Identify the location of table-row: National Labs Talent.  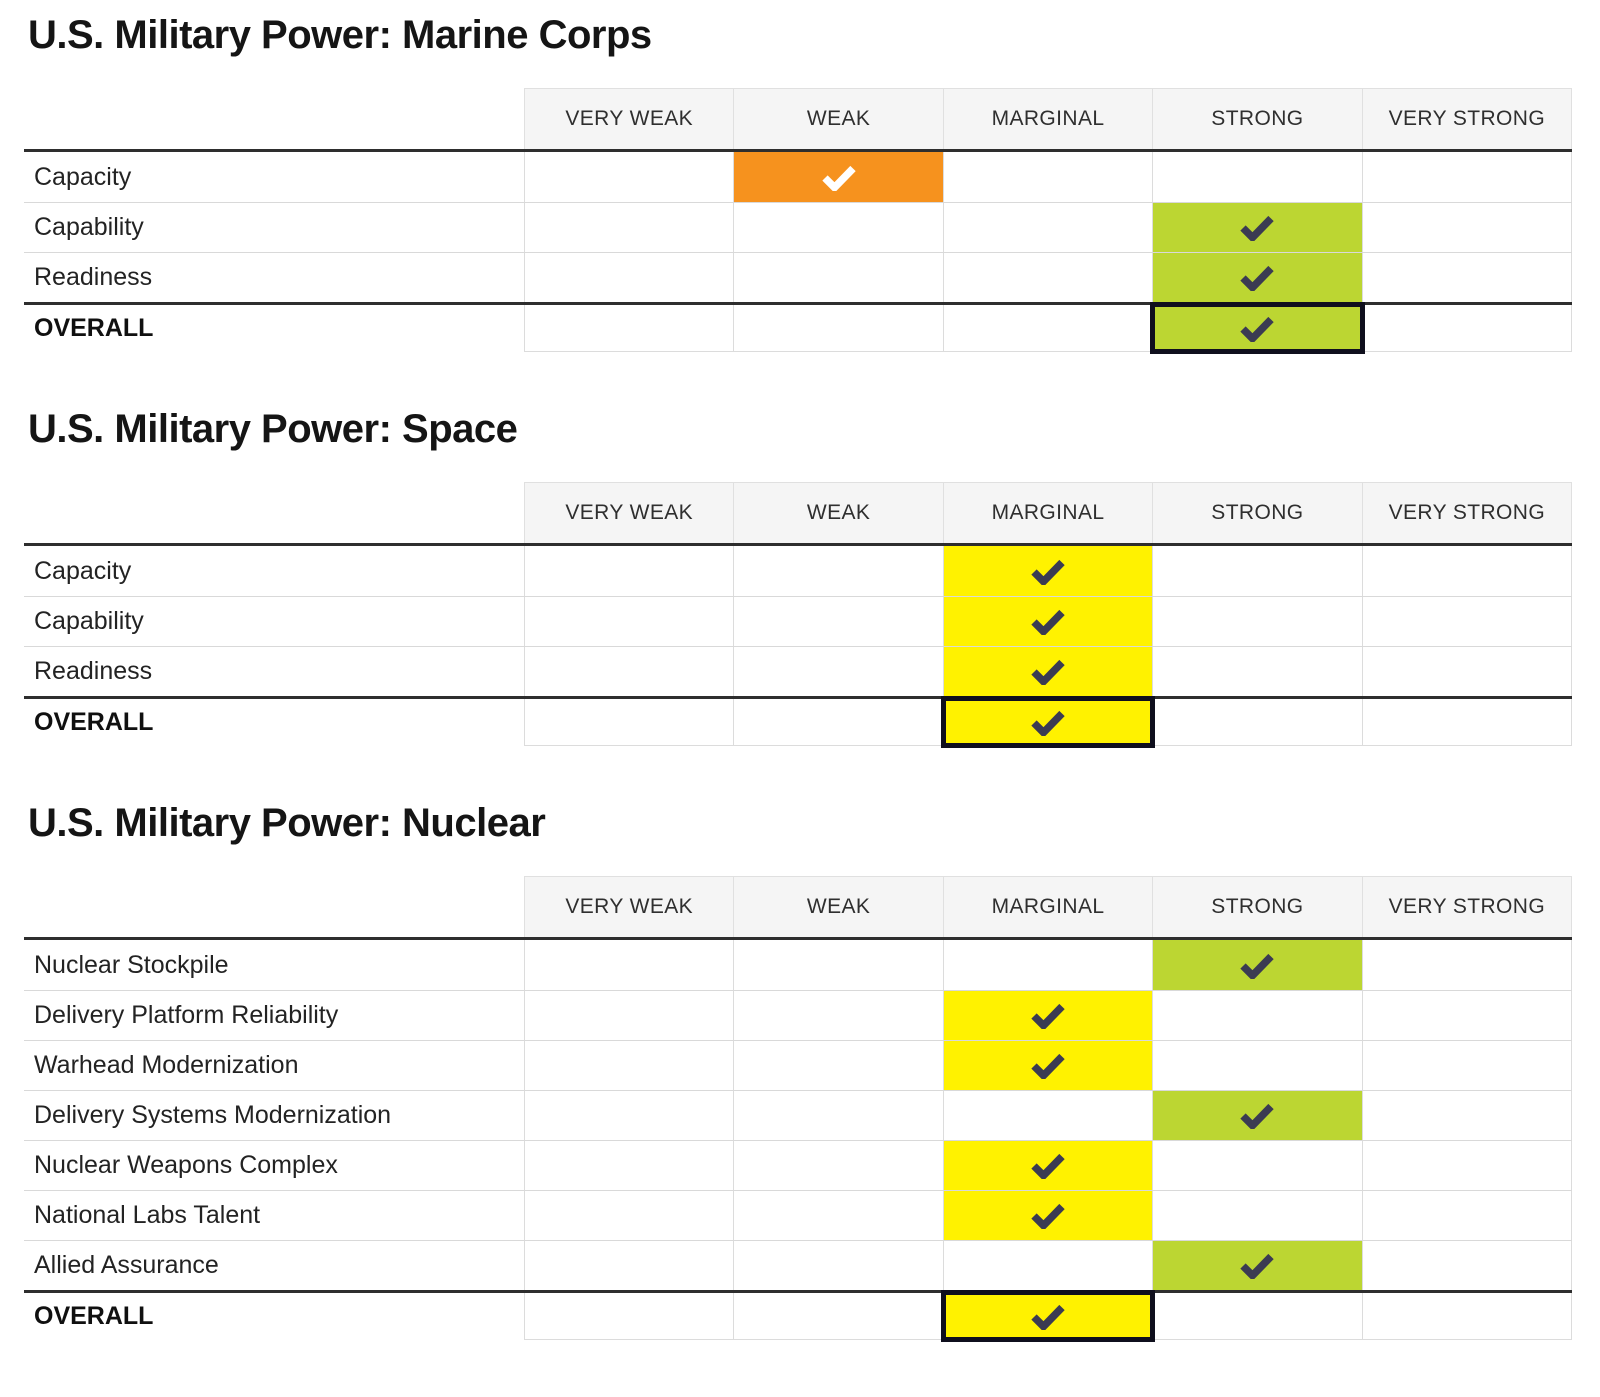
(798, 1215).